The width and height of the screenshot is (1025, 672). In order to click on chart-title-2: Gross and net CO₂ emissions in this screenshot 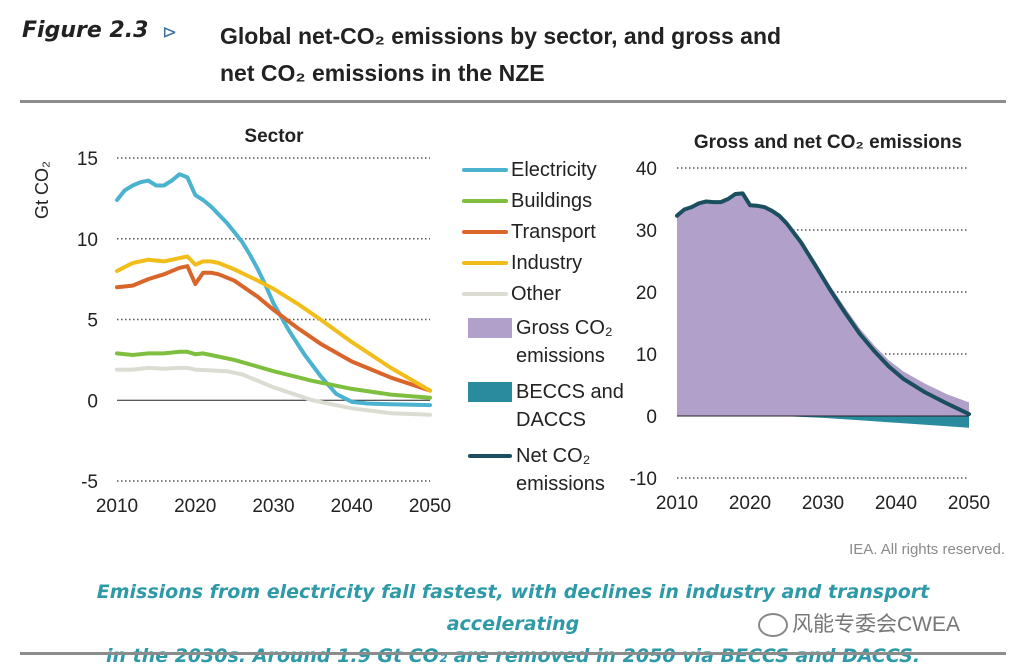, I will do `click(828, 142)`.